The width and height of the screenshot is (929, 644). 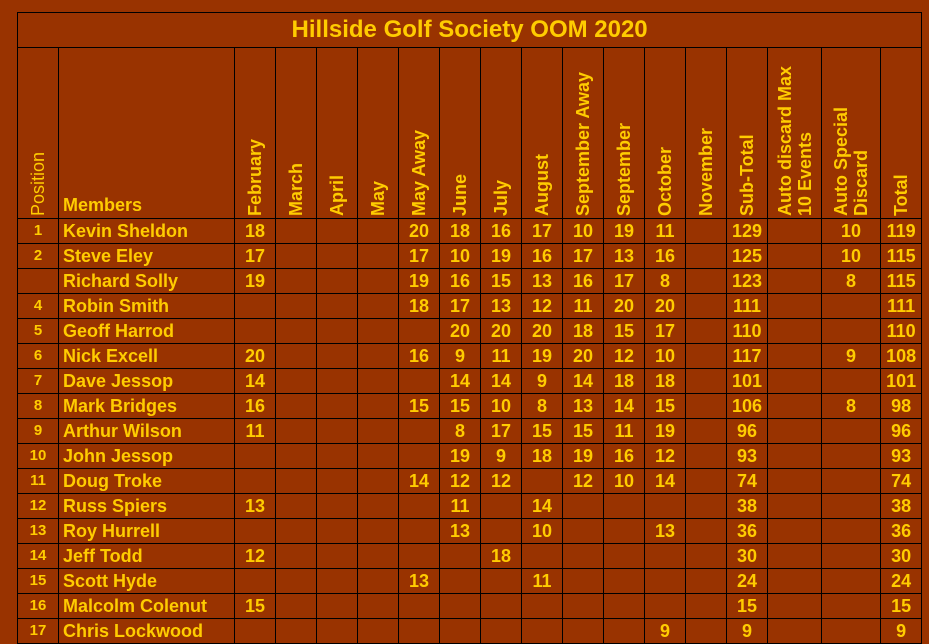 What do you see at coordinates (146, 431) in the screenshot?
I see `member-name: Arthur Wilson` at bounding box center [146, 431].